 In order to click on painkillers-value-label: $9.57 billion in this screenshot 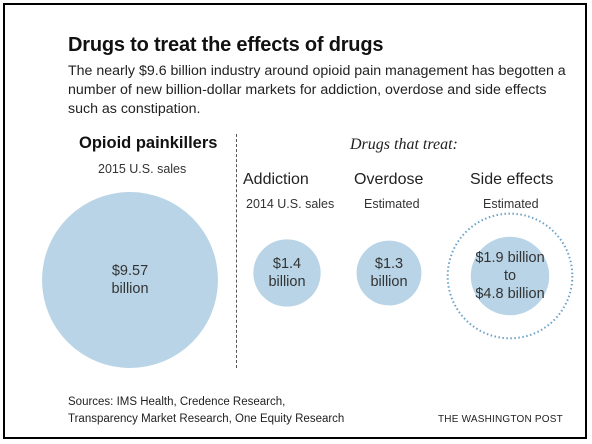, I will do `click(130, 280)`.